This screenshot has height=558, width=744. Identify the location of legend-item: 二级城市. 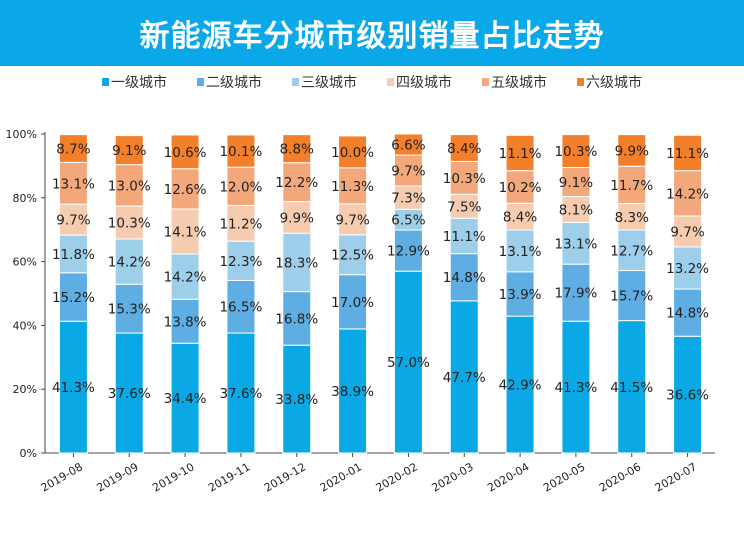
(229, 82).